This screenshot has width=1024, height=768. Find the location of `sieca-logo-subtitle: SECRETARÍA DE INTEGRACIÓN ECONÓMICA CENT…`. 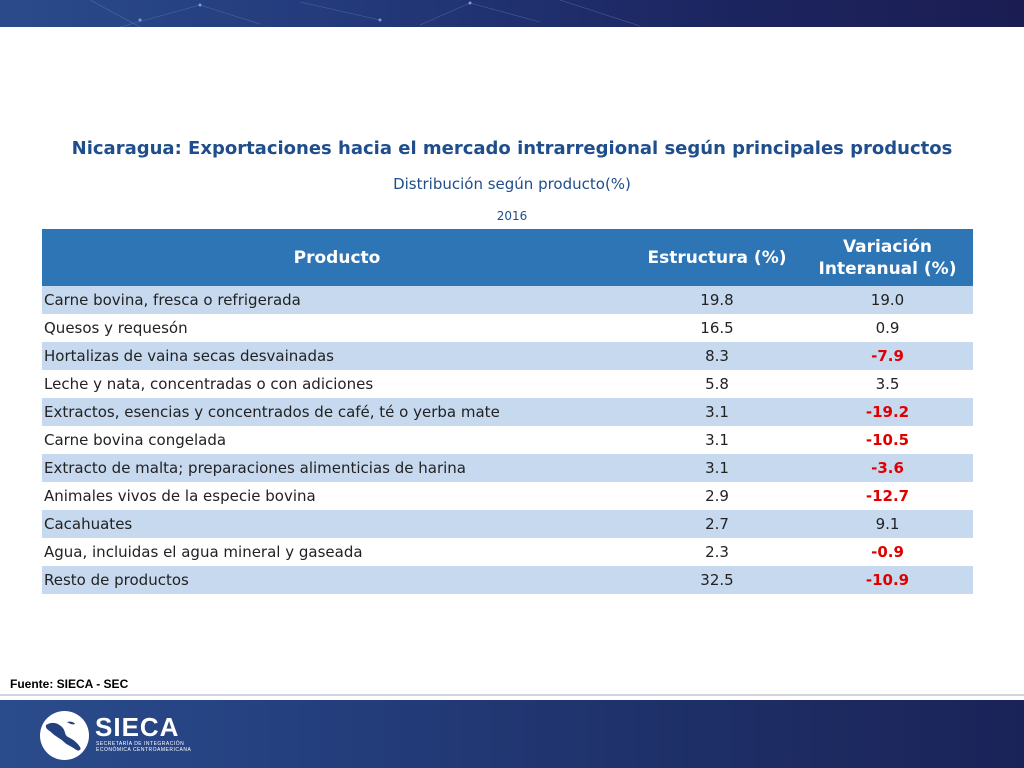

sieca-logo-subtitle: SECRETARÍA DE INTEGRACIÓN ECONÓMICA CENT… is located at coordinates (143, 747).